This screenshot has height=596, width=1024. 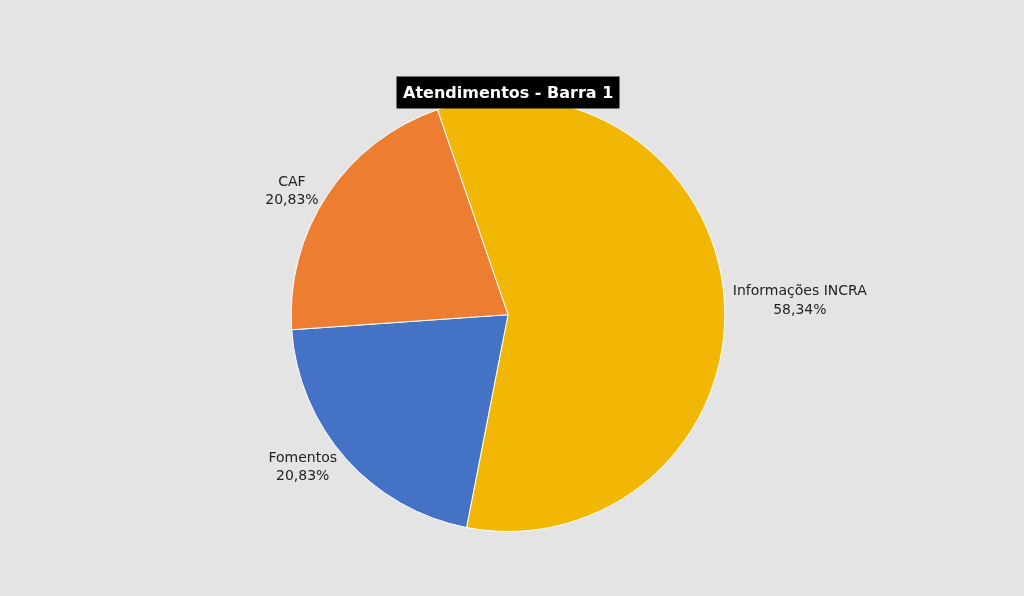 I want to click on slice-label: CAF, so click(x=292, y=180).